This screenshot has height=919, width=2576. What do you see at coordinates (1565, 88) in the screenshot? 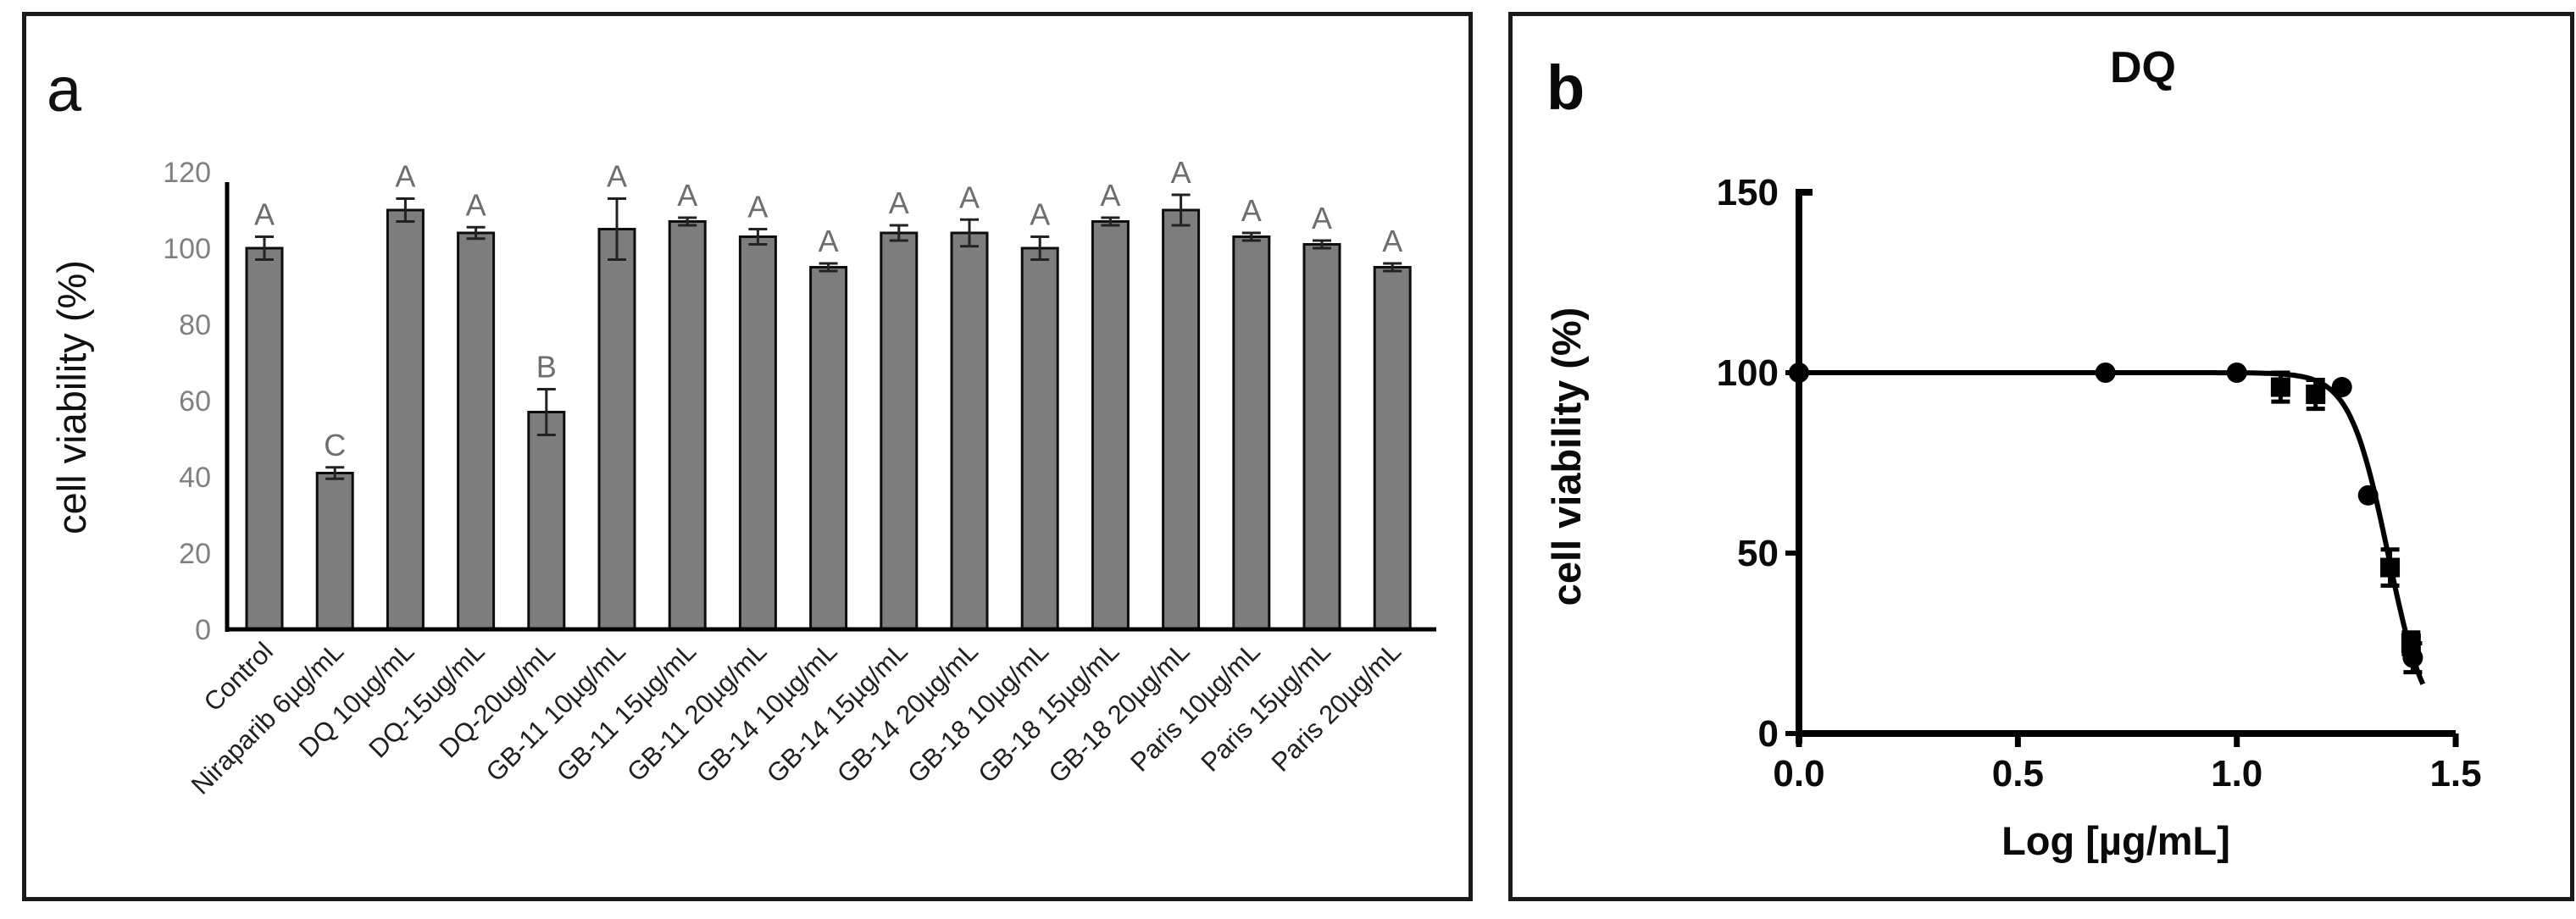
I see `panel-b-letter: b` at bounding box center [1565, 88].